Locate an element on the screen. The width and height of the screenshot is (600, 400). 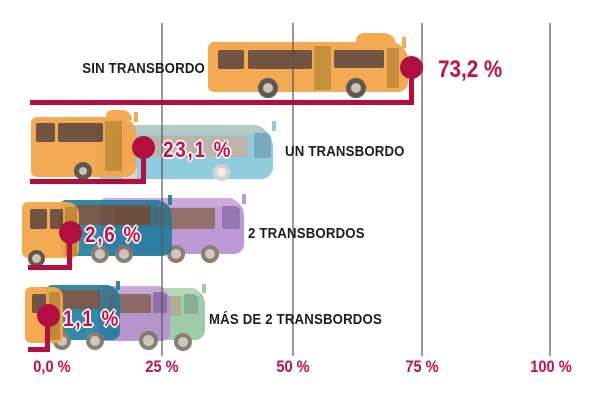
connector-line-row3 is located at coordinates (50, 267).